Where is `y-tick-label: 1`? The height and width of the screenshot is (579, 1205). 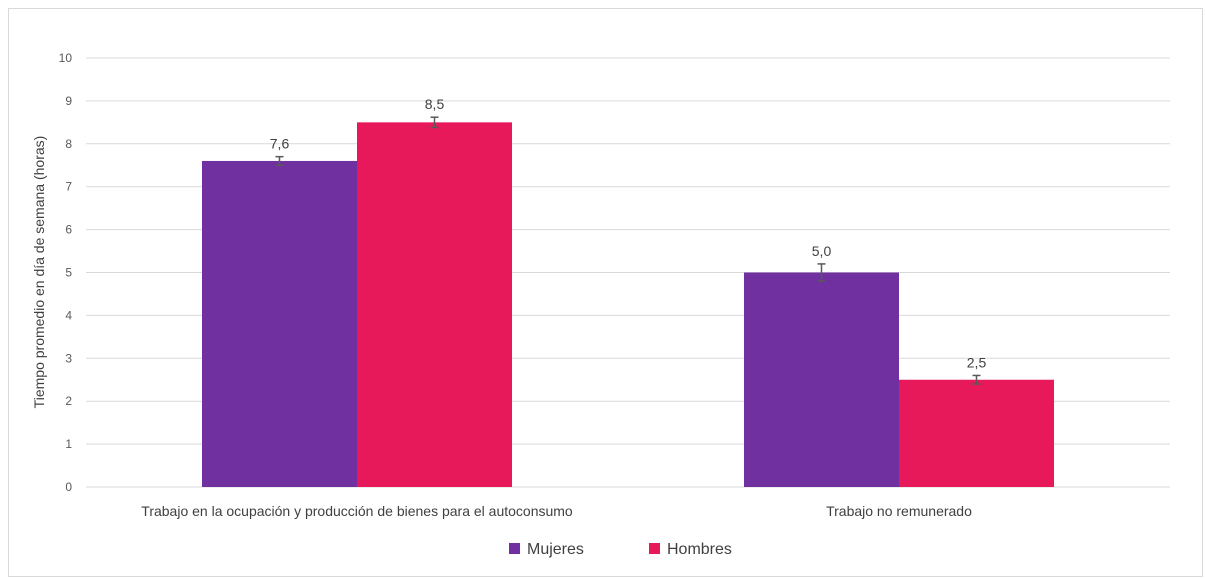
y-tick-label: 1 is located at coordinates (68, 444).